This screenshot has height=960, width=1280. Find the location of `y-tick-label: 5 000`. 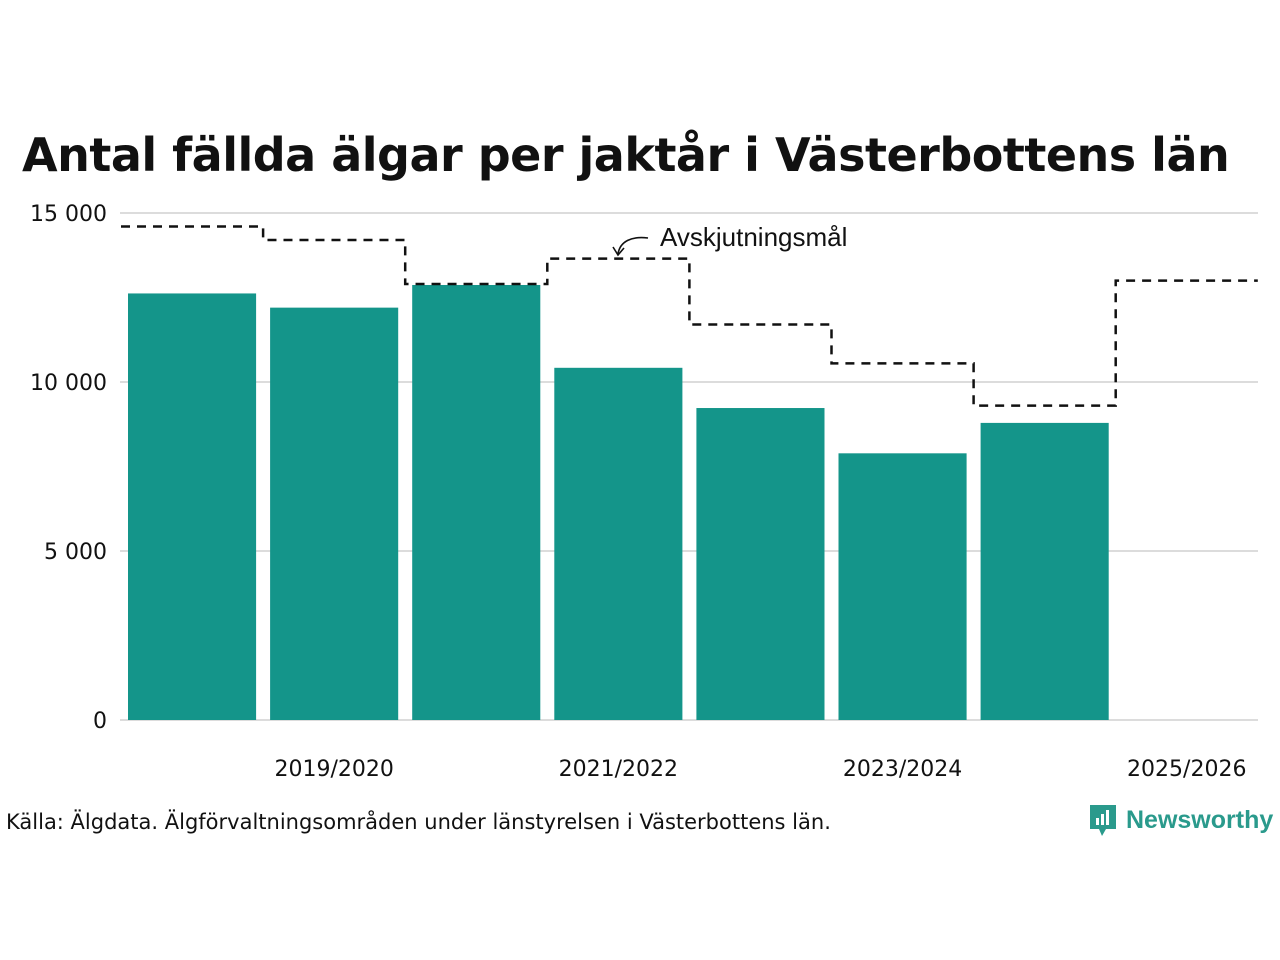

y-tick-label: 5 000 is located at coordinates (75, 552).